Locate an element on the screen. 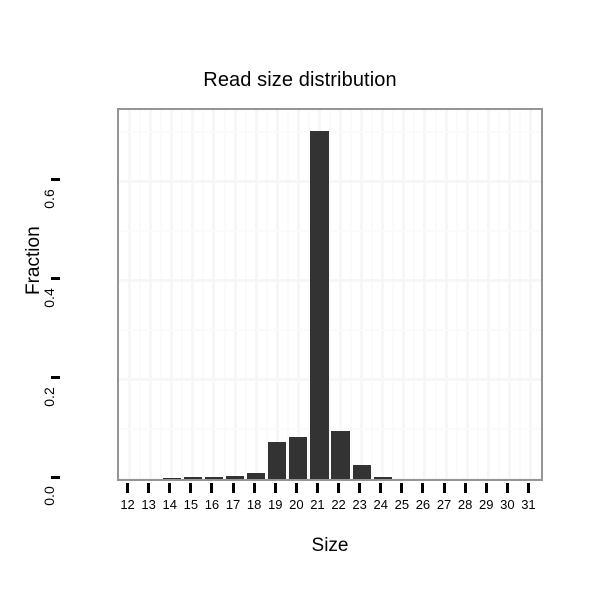  x-tick-label: 25 is located at coordinates (402, 504).